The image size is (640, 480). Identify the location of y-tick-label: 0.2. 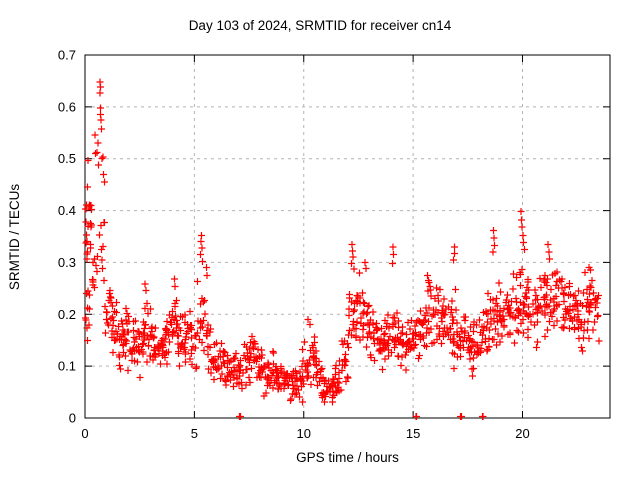
(67, 314).